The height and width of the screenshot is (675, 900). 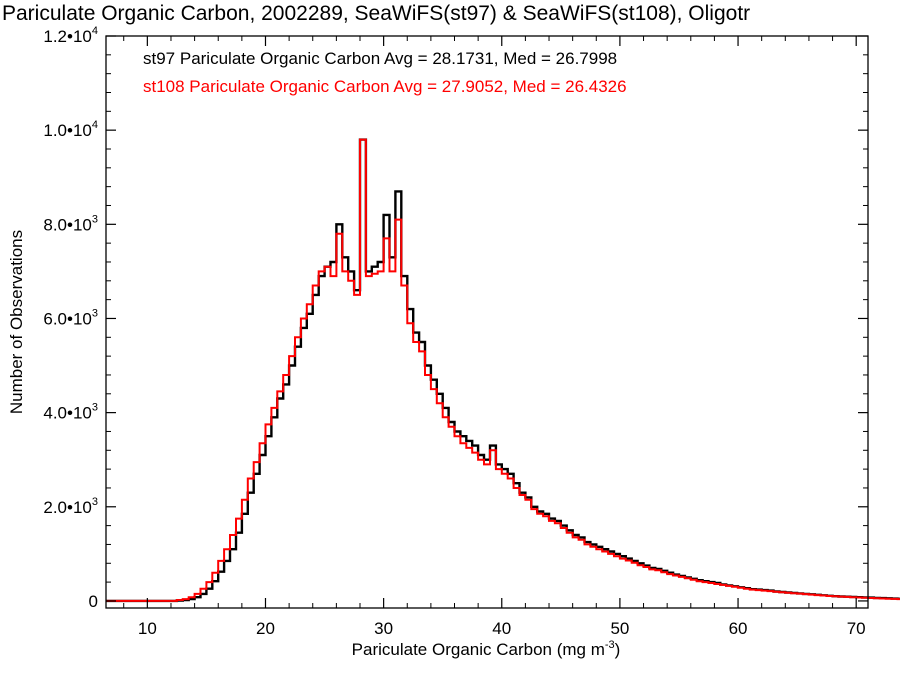 What do you see at coordinates (610, 645) in the screenshot?
I see `x-axis-label-sup: -3` at bounding box center [610, 645].